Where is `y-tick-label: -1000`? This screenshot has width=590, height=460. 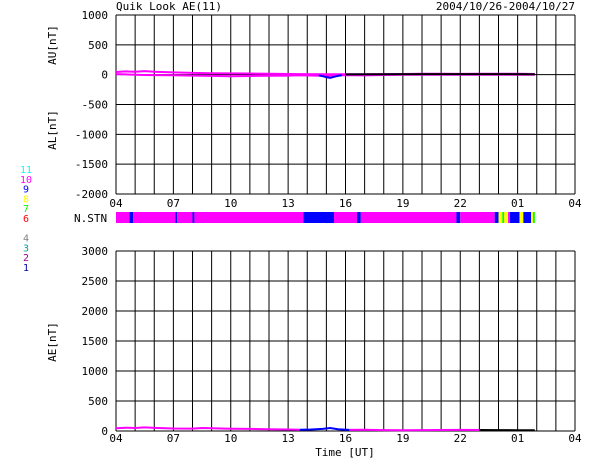 y-tick-label: -1000 is located at coordinates (91, 134).